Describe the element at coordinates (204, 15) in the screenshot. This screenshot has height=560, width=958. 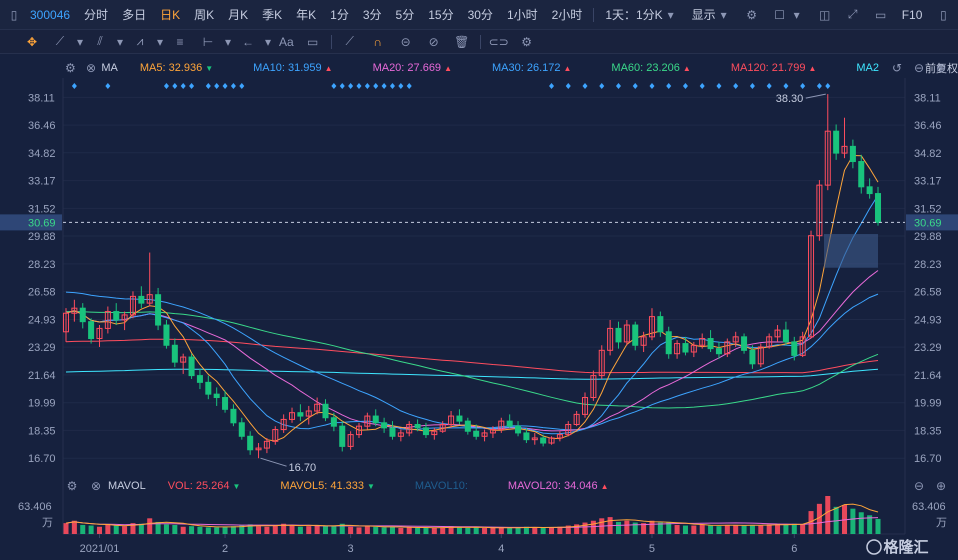
I see `period-tab: 周K` at that location.